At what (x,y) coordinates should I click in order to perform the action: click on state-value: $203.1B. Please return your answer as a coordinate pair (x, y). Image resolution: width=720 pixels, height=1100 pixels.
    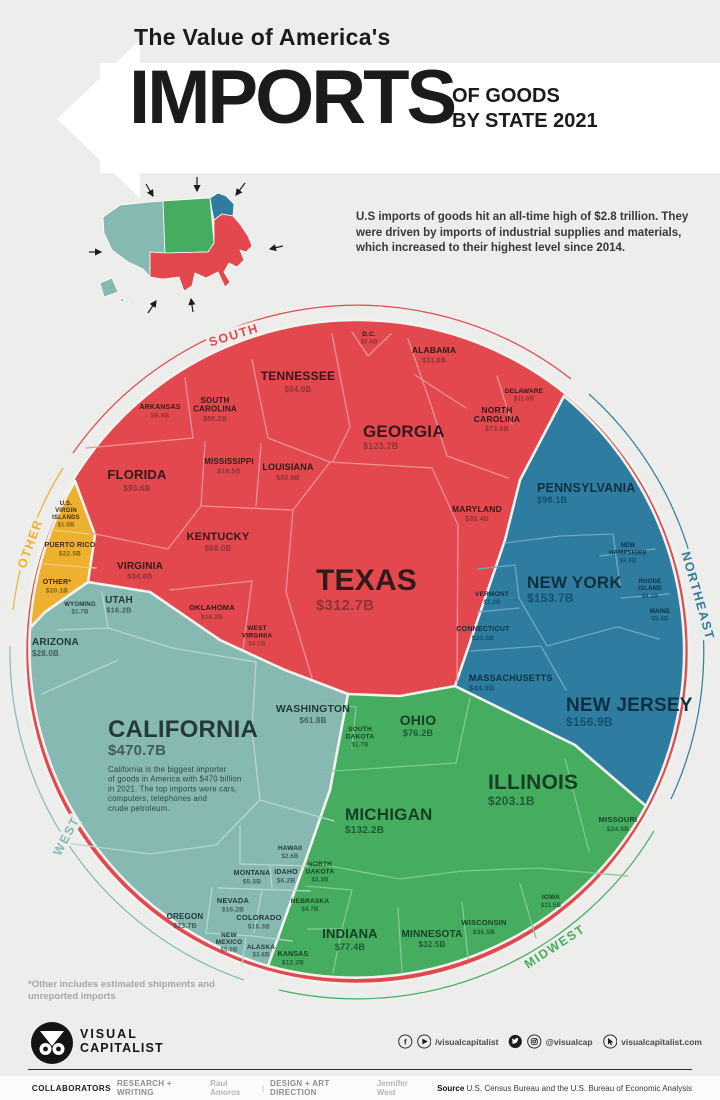
    Looking at the image, I should click on (511, 801).